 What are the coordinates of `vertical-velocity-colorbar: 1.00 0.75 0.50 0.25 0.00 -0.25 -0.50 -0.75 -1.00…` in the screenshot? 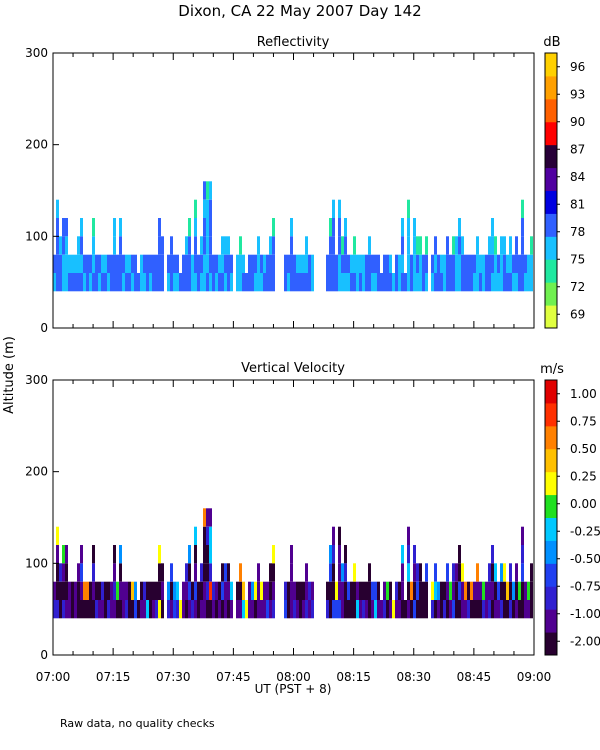 It's located at (572, 517).